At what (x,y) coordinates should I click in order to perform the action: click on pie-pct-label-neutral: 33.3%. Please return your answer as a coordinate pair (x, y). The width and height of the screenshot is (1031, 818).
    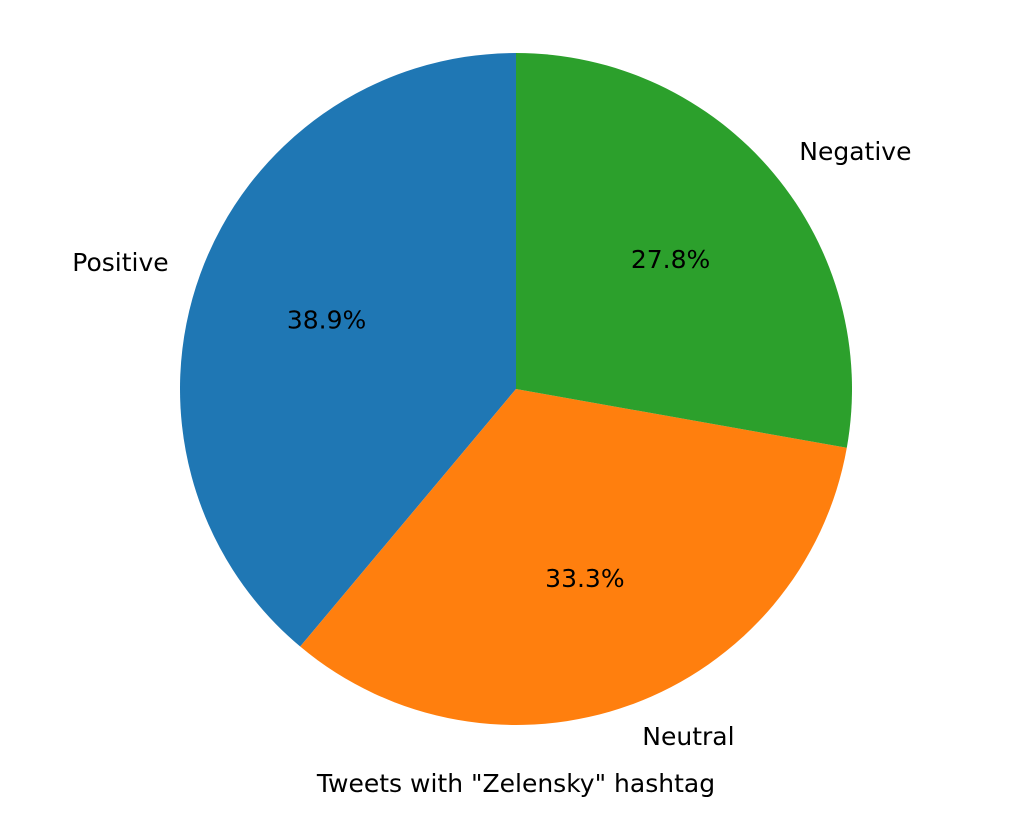
    Looking at the image, I should click on (584, 578).